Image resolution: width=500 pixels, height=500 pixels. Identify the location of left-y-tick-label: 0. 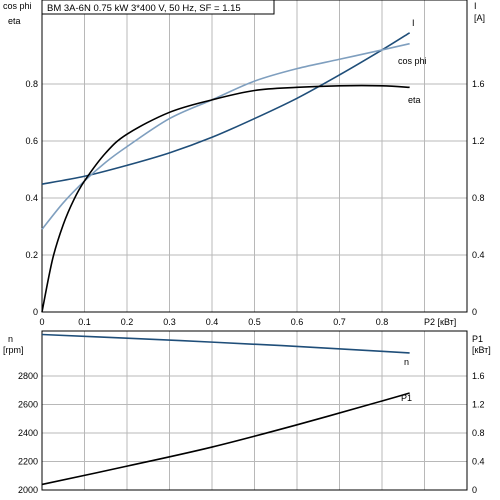
(35, 312).